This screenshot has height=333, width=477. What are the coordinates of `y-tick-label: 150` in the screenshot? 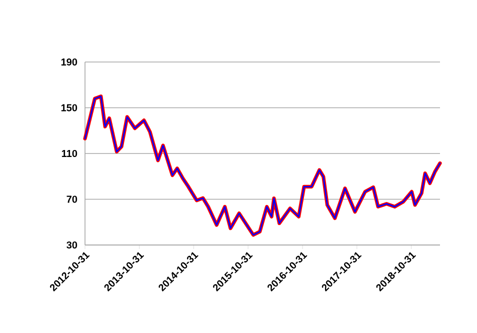 It's located at (69, 108).